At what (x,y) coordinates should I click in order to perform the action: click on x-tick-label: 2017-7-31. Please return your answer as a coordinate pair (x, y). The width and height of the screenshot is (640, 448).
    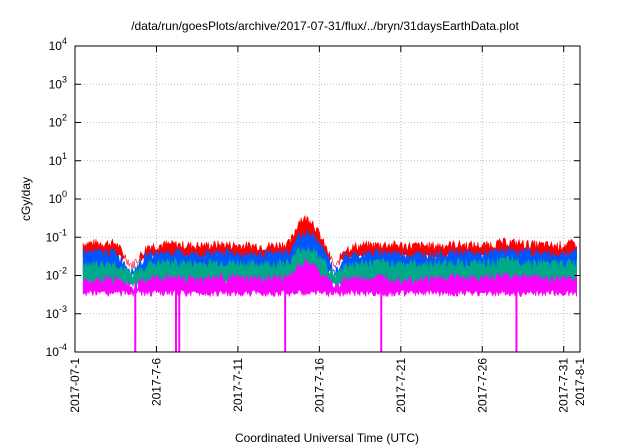
    Looking at the image, I should click on (564, 385).